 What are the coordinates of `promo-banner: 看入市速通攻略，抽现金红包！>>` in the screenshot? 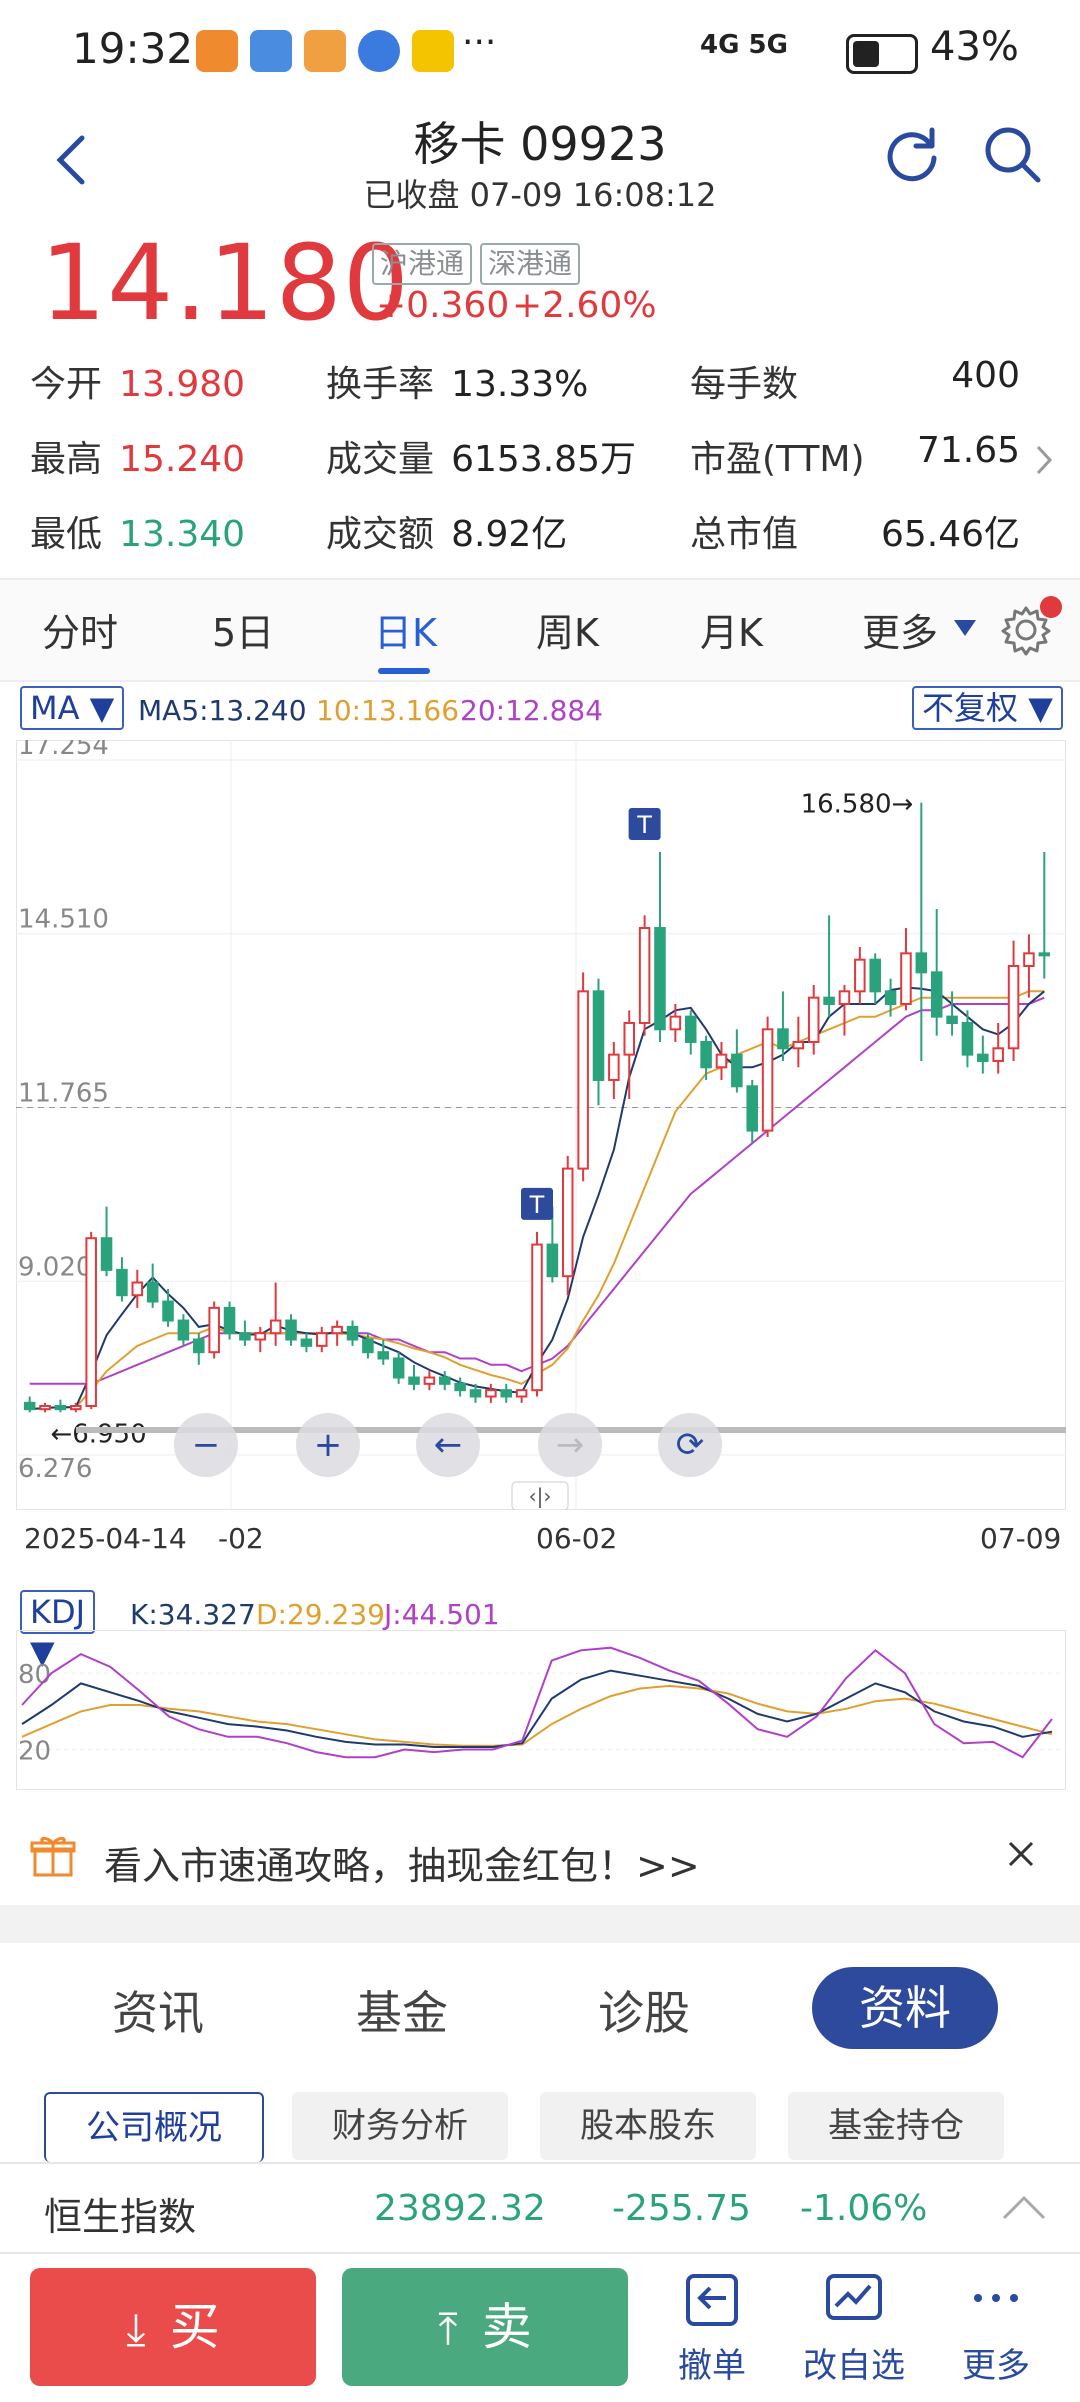 It's located at (540, 1855).